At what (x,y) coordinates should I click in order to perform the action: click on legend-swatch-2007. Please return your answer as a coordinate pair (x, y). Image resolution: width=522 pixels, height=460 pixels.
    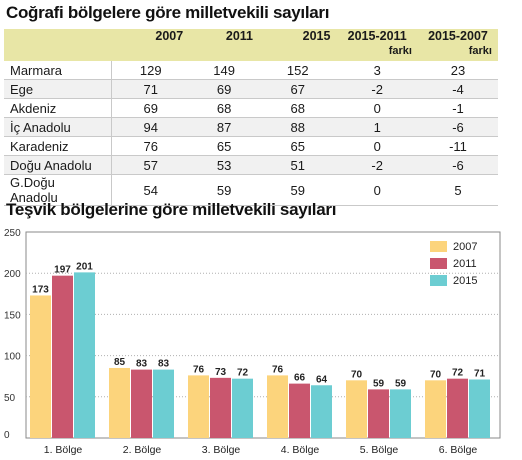
    Looking at the image, I should click on (438, 246).